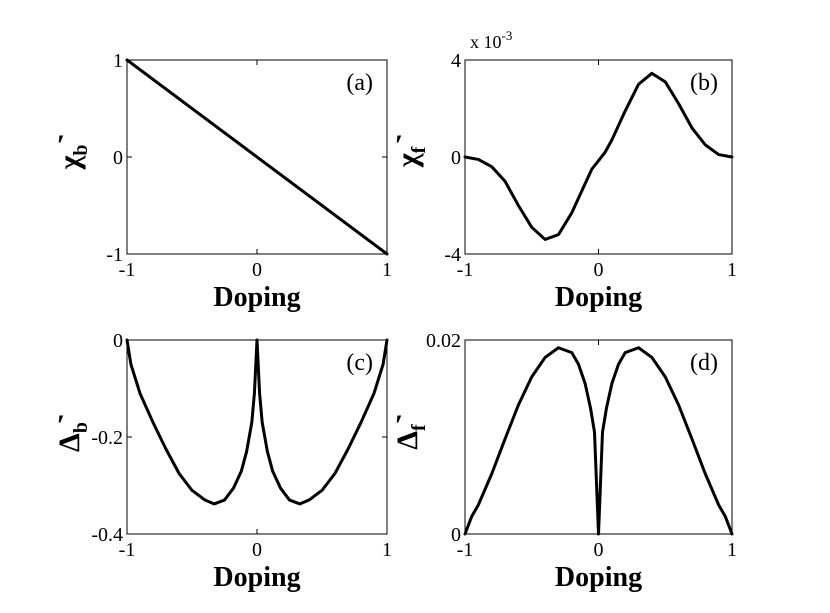 The image size is (830, 613). Describe the element at coordinates (704, 83) in the screenshot. I see `panel-label: (b)` at that location.